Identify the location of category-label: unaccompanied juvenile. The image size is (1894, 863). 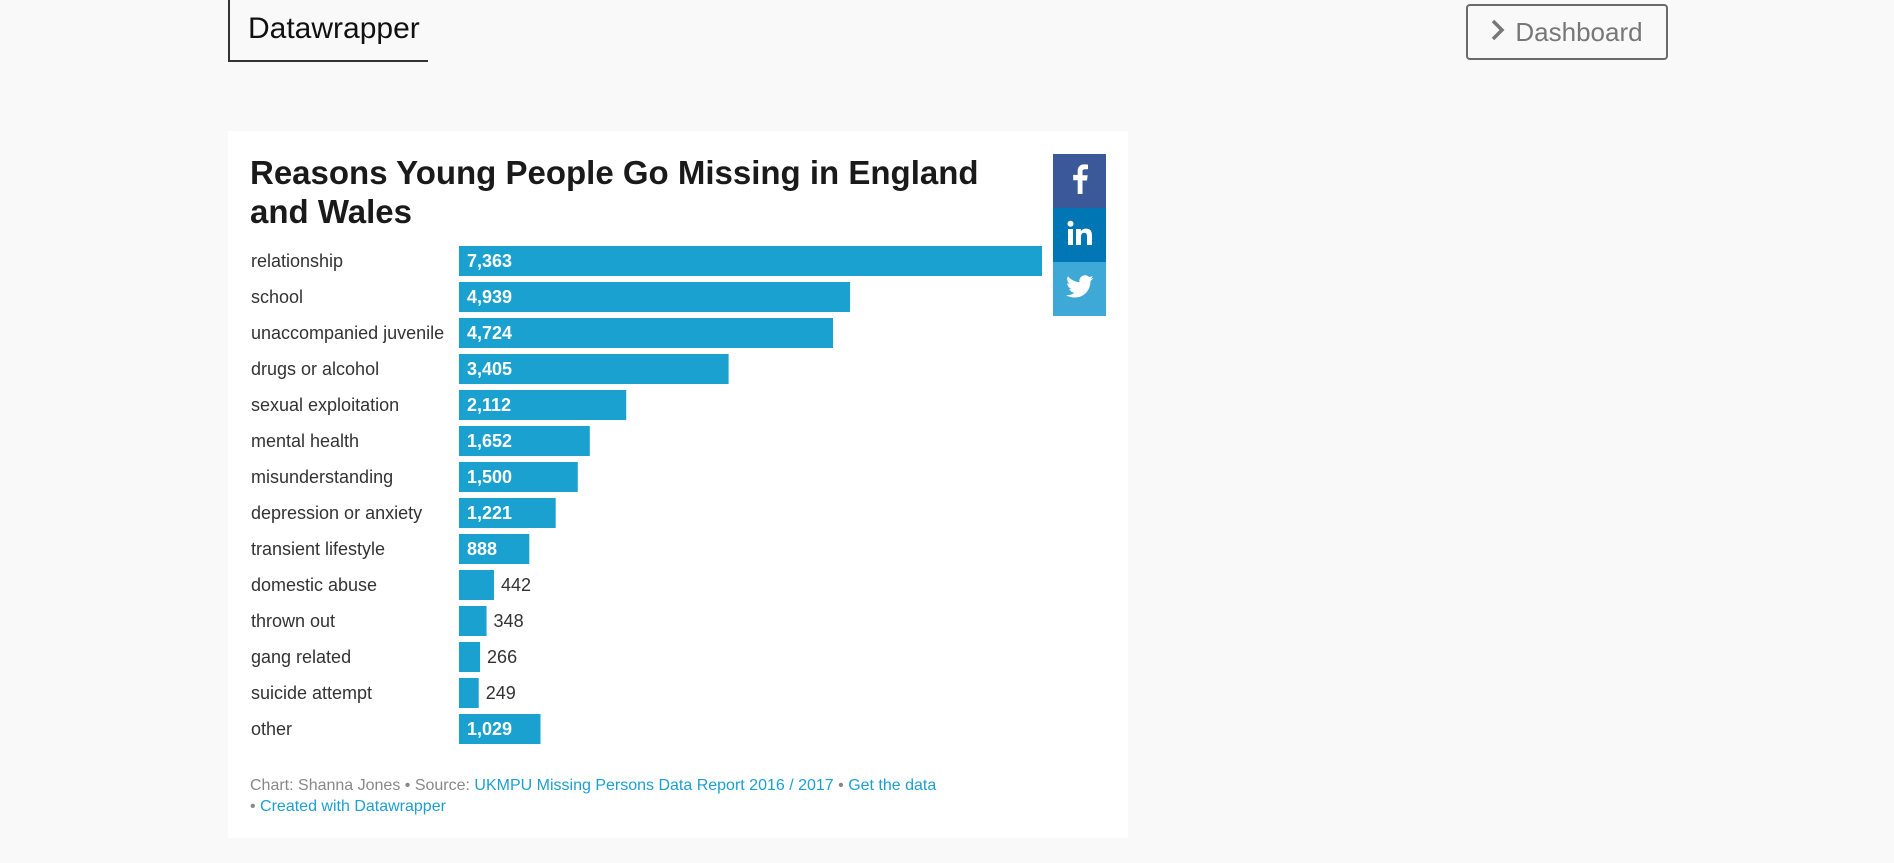
(347, 333).